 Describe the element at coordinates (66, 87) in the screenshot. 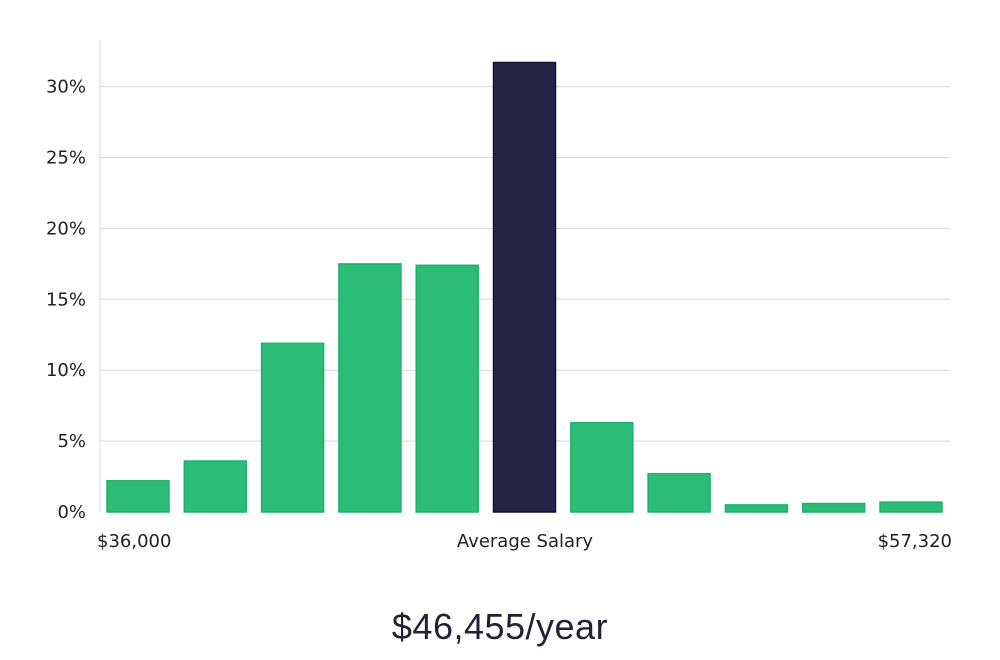

I see `y-tick-label: 30%` at that location.